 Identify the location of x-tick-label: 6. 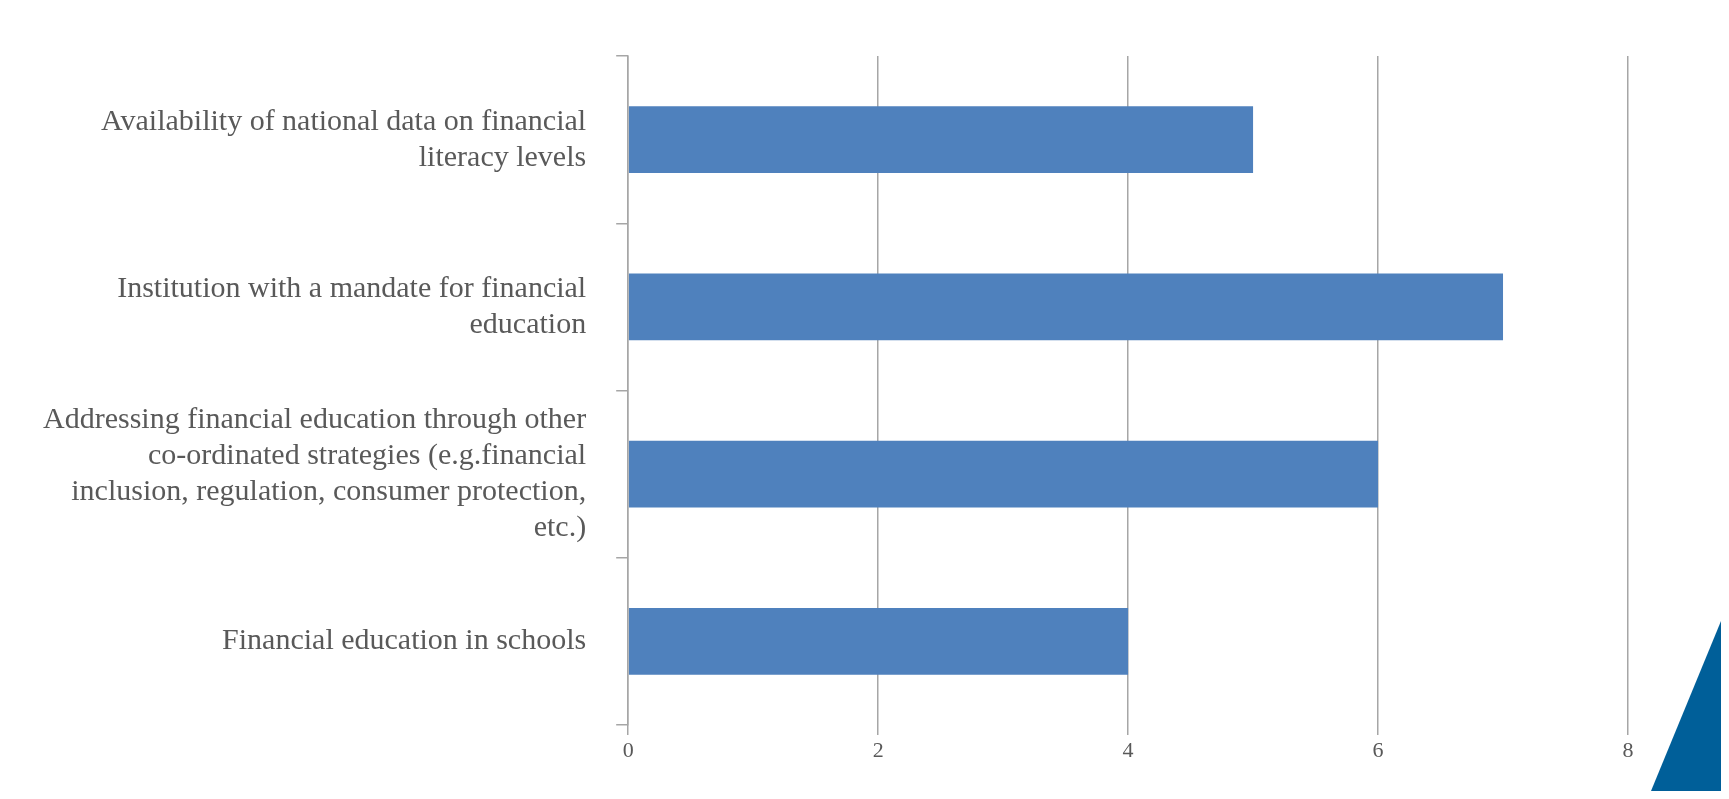
(1378, 749).